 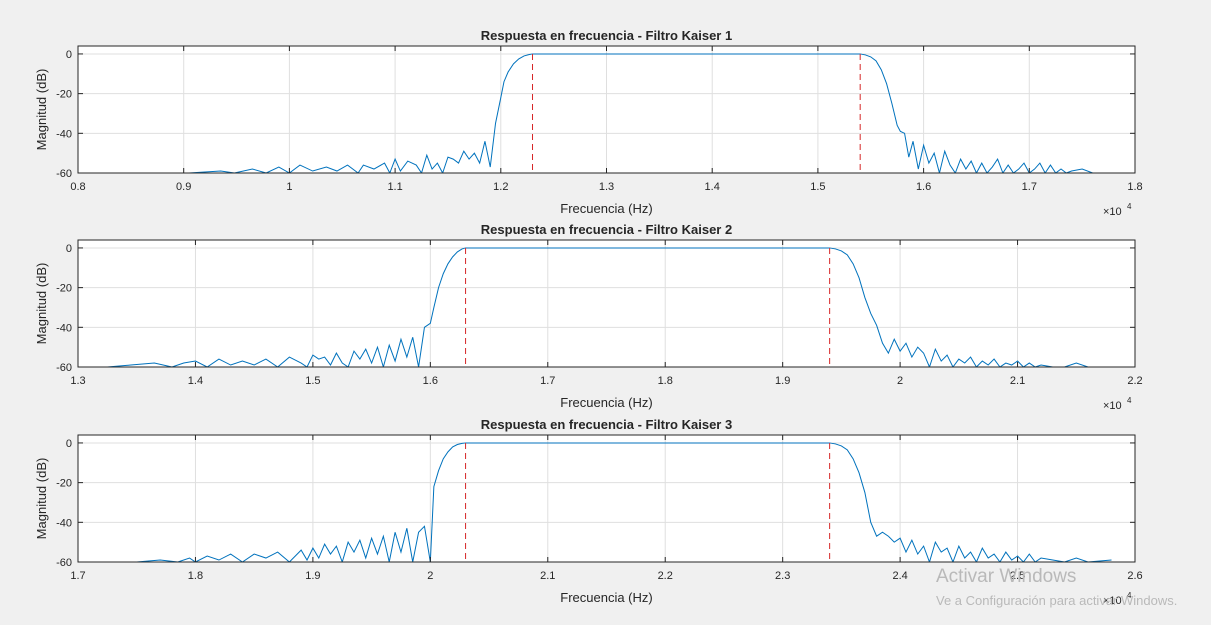 What do you see at coordinates (183, 187) in the screenshot?
I see `x-tick-label: 0.9` at bounding box center [183, 187].